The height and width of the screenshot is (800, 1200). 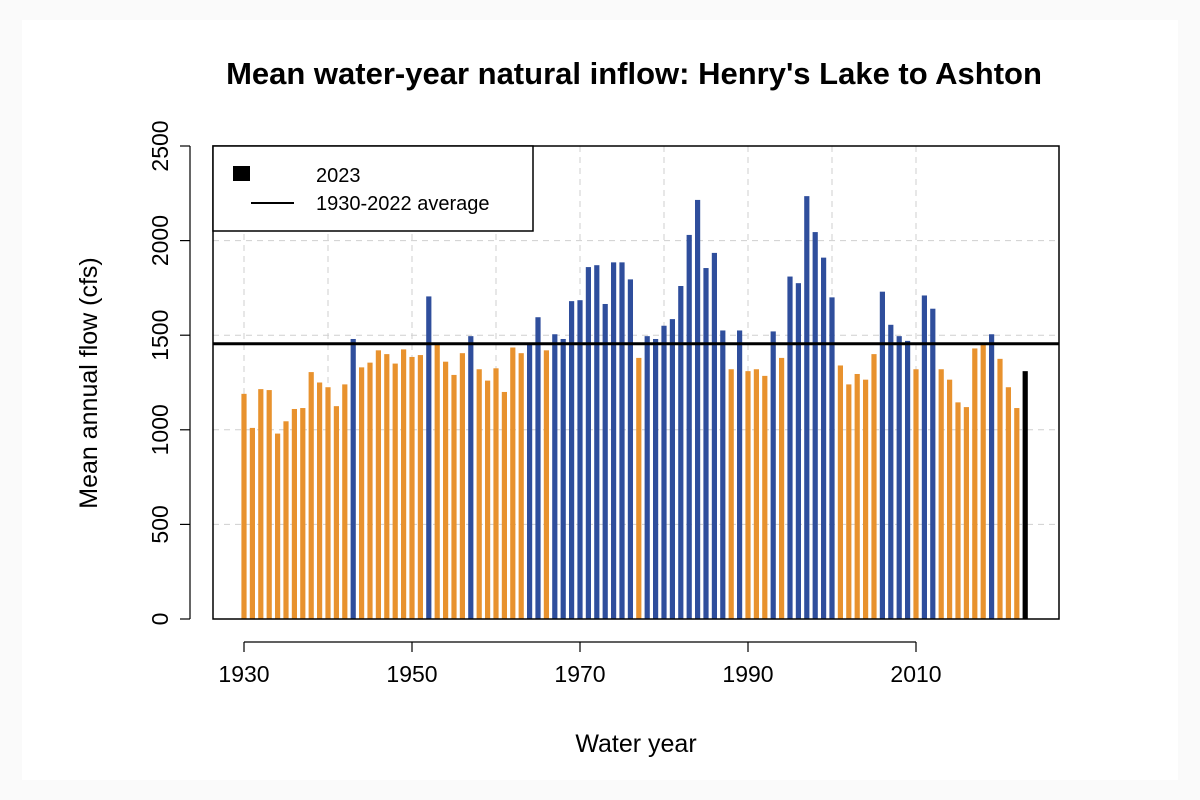 What do you see at coordinates (882, 455) in the screenshot?
I see `bar-2006` at bounding box center [882, 455].